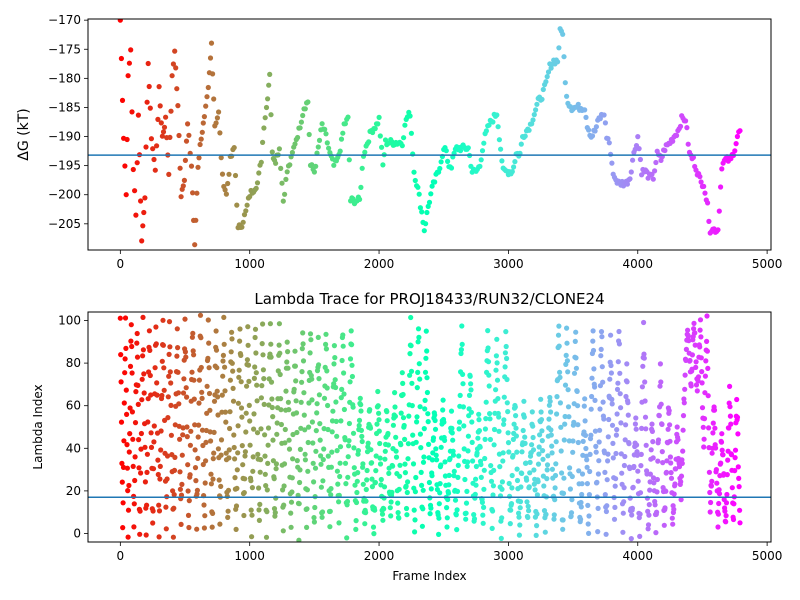 Image resolution: width=800 pixels, height=600 pixels. I want to click on x-tick-label: 0, so click(121, 264).